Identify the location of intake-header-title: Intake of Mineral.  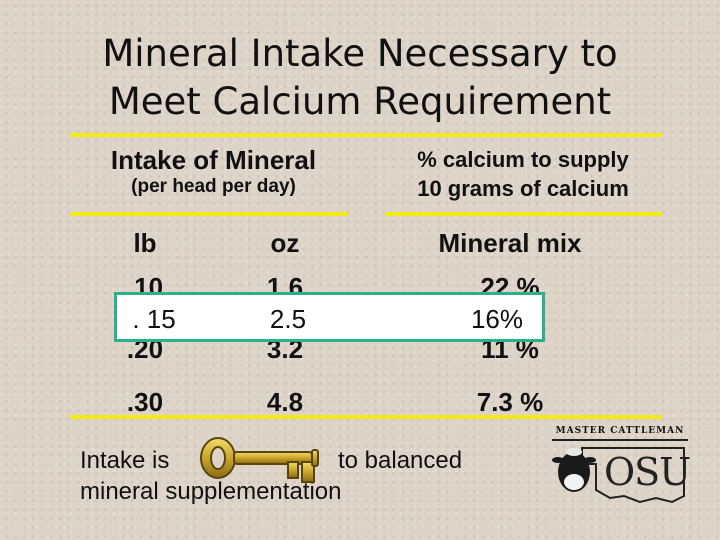
(213, 160).